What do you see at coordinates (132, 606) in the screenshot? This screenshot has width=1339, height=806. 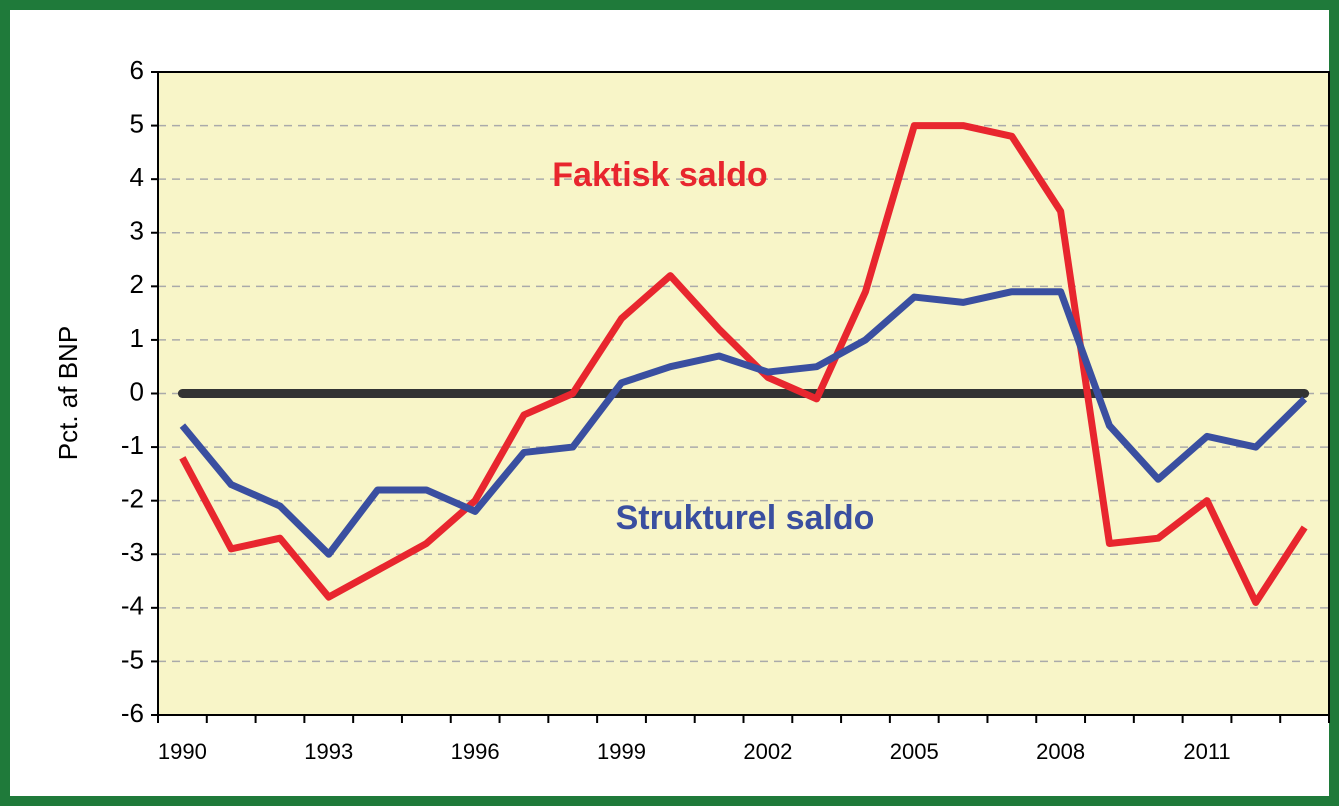 I see `y-tick-label: -4` at bounding box center [132, 606].